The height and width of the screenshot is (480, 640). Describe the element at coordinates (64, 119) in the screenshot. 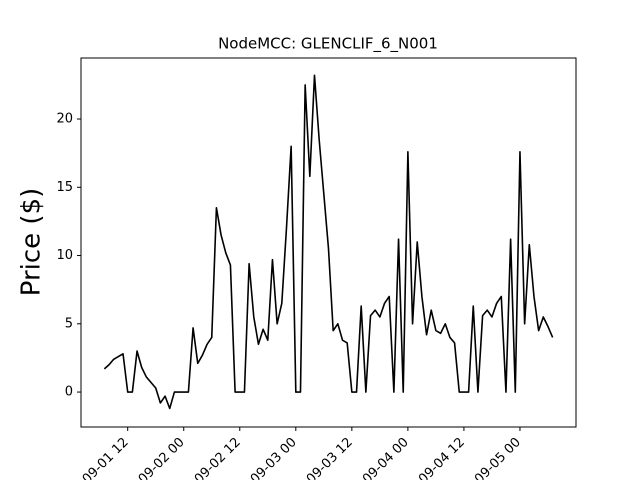

I see `y-tick-label: 20` at that location.